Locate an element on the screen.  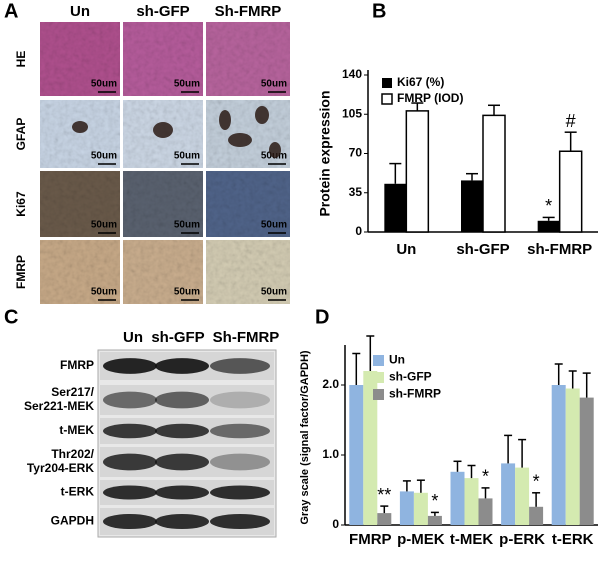
y-tick-label: 35 is located at coordinates (356, 192).